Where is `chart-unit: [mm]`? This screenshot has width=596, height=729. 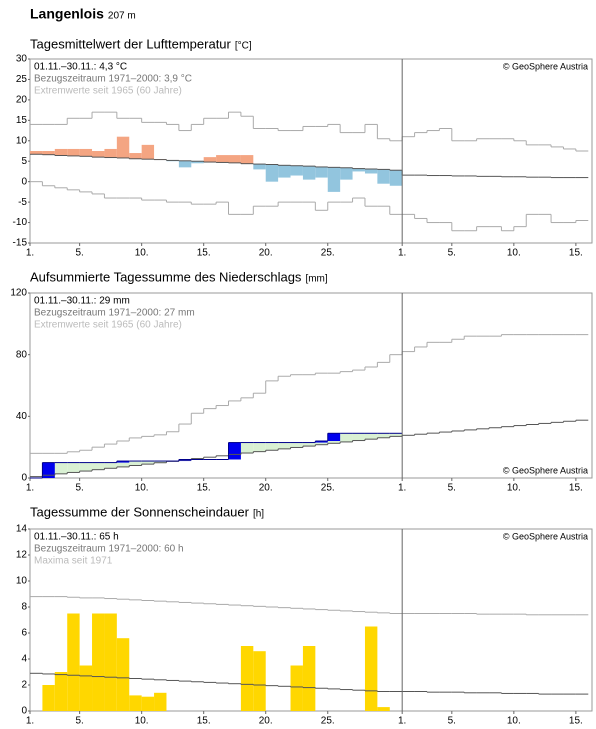 chart-unit: [mm] is located at coordinates (316, 279).